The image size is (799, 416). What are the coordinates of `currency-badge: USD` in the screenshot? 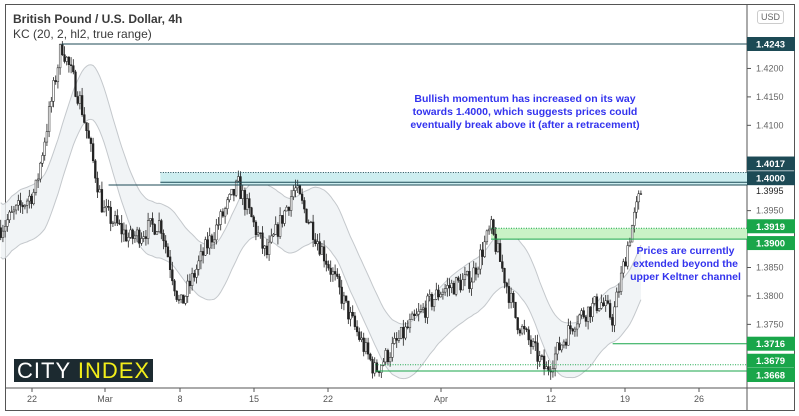 It's located at (771, 17).